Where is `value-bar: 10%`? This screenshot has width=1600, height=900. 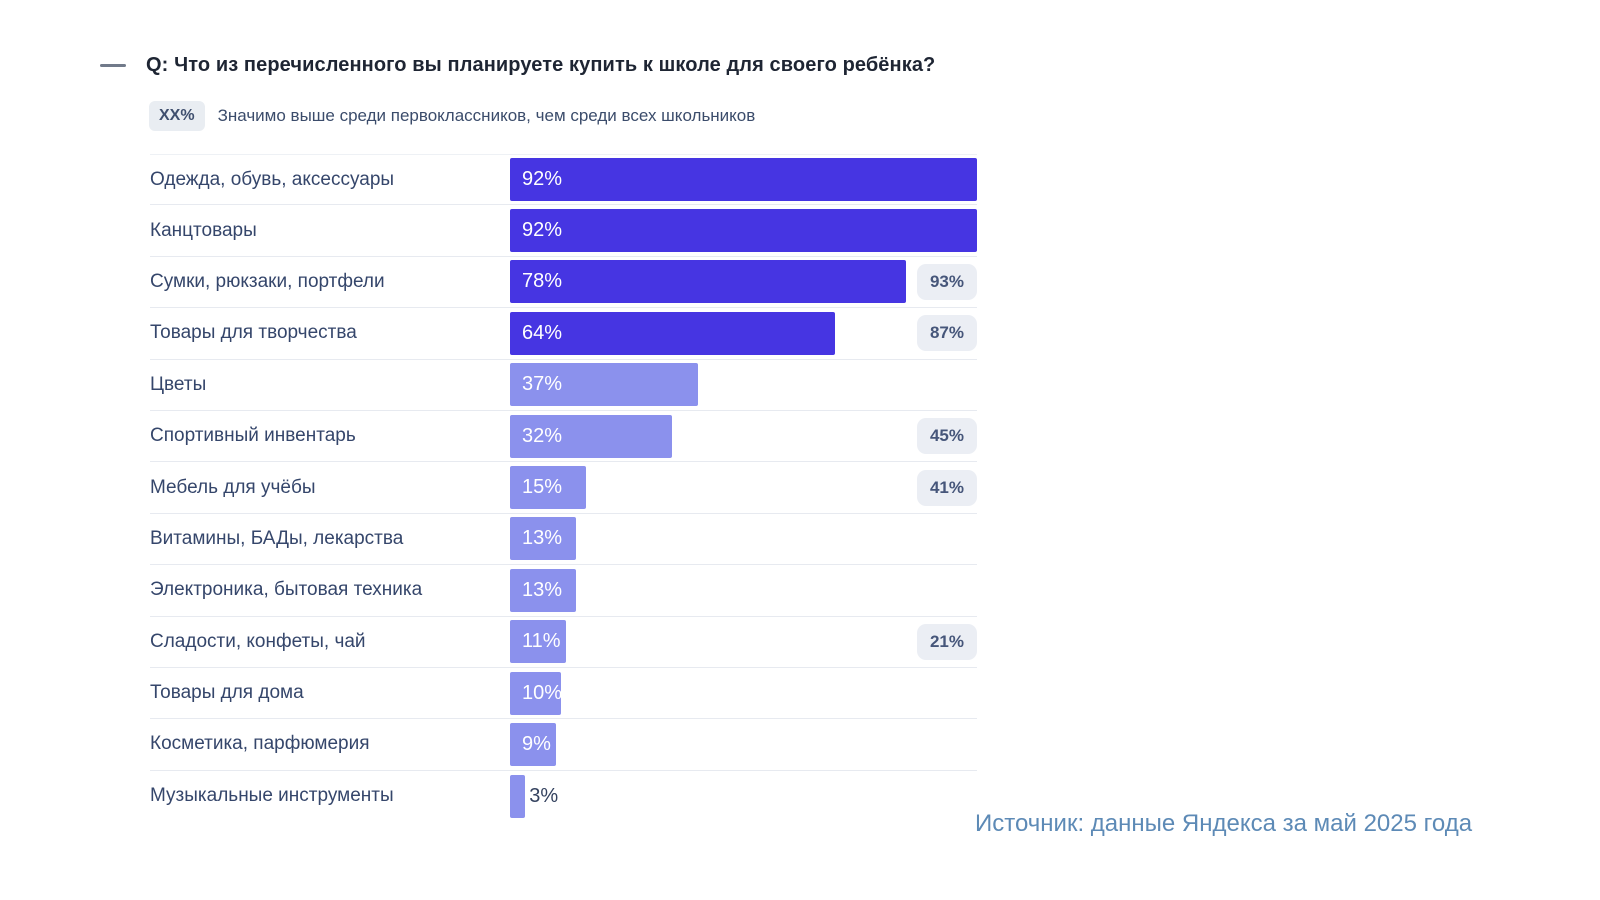
value-bar: 10% is located at coordinates (536, 693).